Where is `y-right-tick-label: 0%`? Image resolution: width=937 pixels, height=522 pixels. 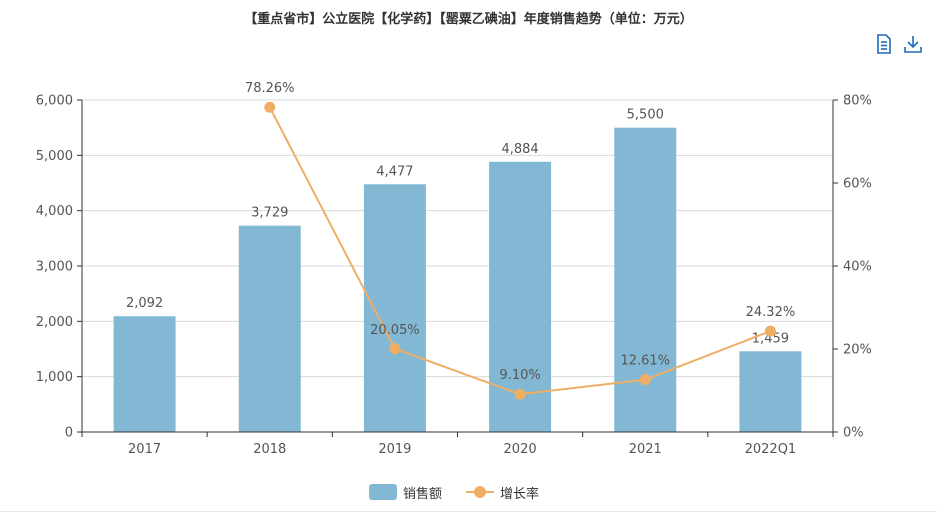 y-right-tick-label: 0% is located at coordinates (853, 433).